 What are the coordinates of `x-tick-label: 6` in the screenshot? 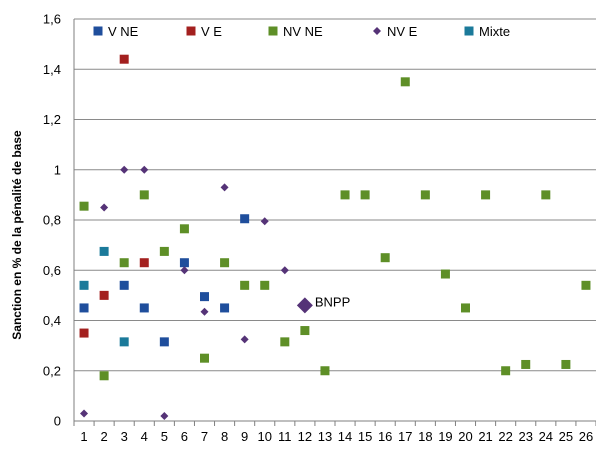 It's located at (184, 436).